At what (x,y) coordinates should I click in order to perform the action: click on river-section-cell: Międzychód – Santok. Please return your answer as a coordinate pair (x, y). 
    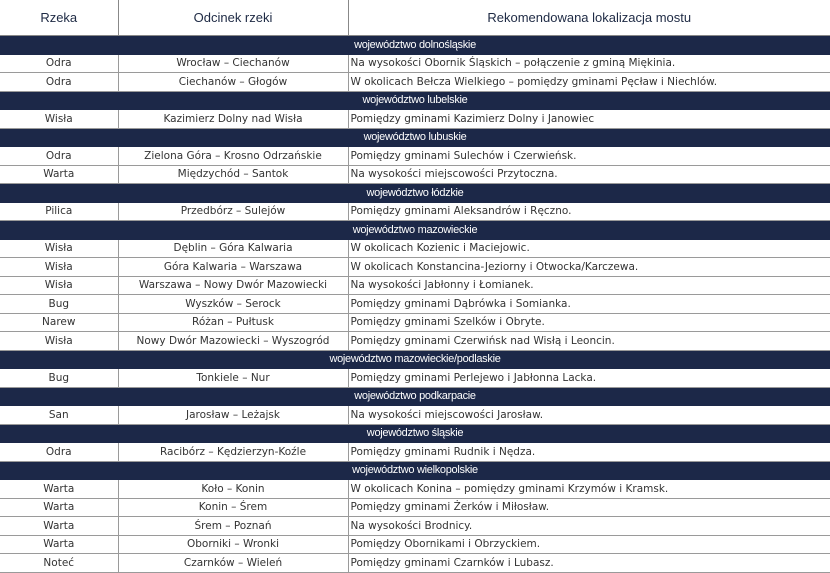
    Looking at the image, I should click on (233, 174).